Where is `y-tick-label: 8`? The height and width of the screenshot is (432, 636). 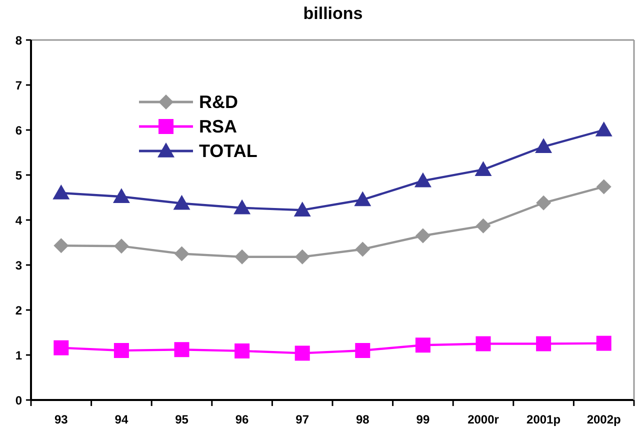 y-tick-label: 8 is located at coordinates (18, 40).